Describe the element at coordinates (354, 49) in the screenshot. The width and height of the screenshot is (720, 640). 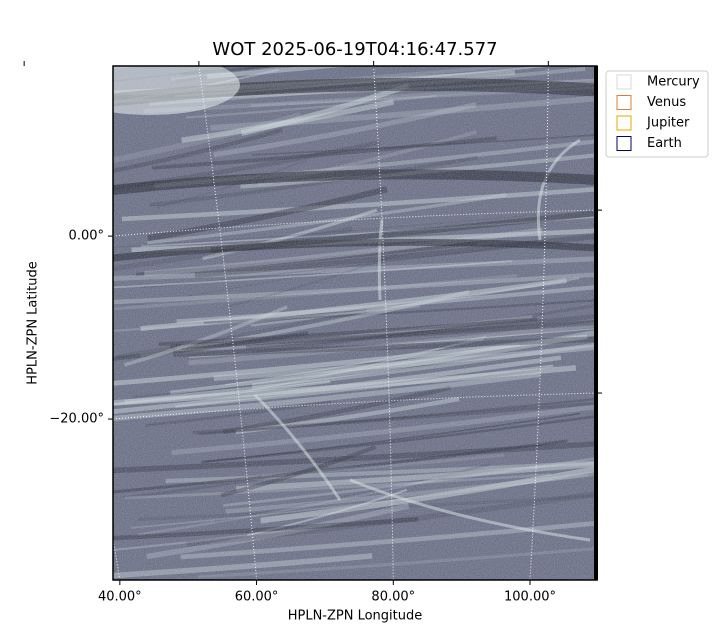
I see `chart-title: WOT 2025-06-19T04:16:47.577` at that location.